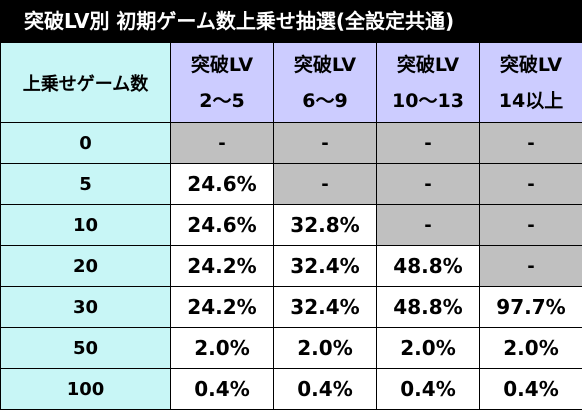 This screenshot has height=410, width=582. I want to click on column-header-lv-6-9: 突破LV 6〜9, so click(325, 82).